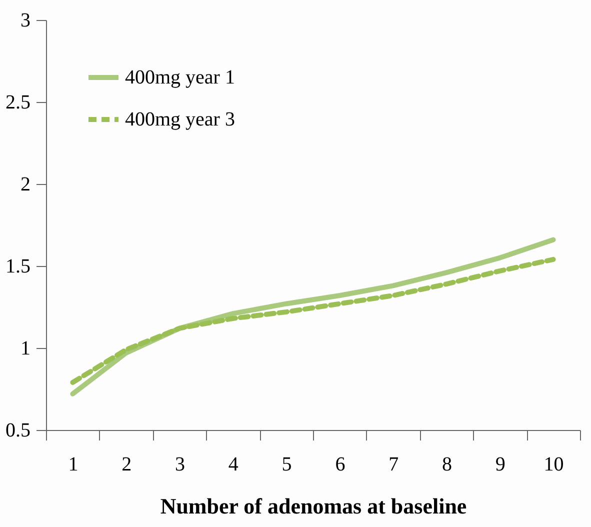 The width and height of the screenshot is (591, 527). Describe the element at coordinates (233, 465) in the screenshot. I see `x-tick-label: 4` at that location.